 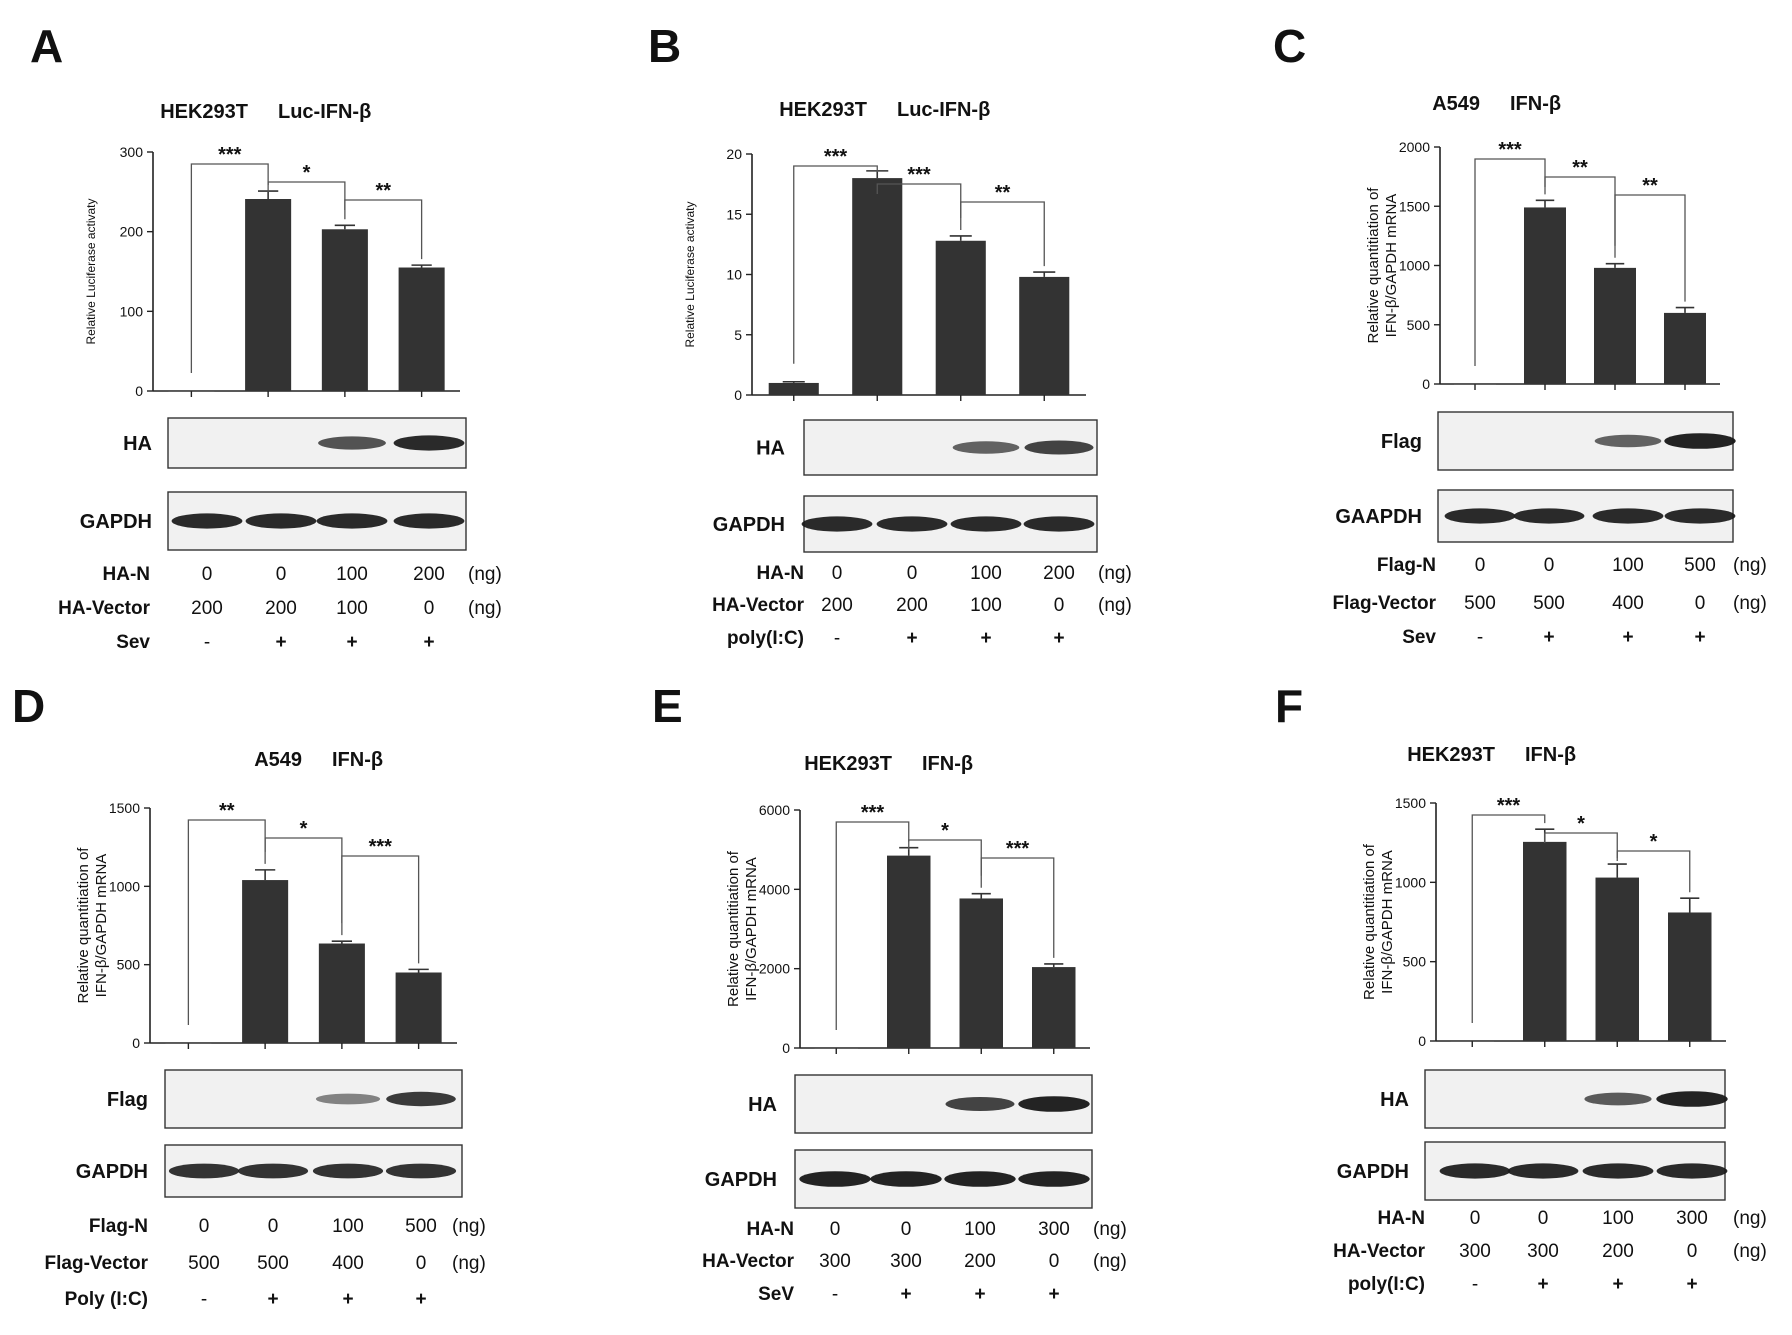 I want to click on treatment-value: -, so click(x=835, y=1294).